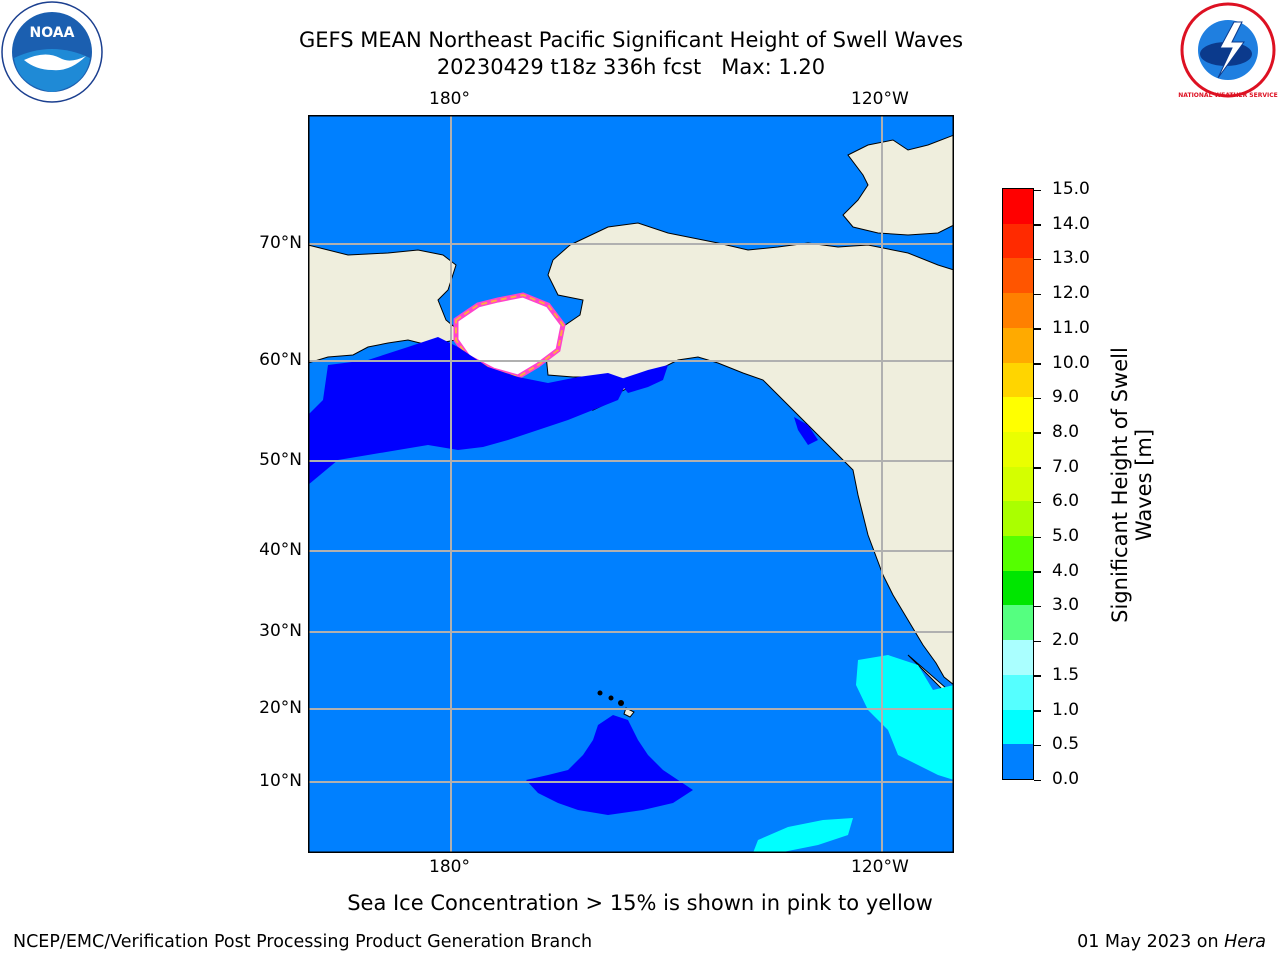 The height and width of the screenshot is (960, 1280). What do you see at coordinates (1066, 605) in the screenshot?
I see `colorbar-label: 3.0` at bounding box center [1066, 605].